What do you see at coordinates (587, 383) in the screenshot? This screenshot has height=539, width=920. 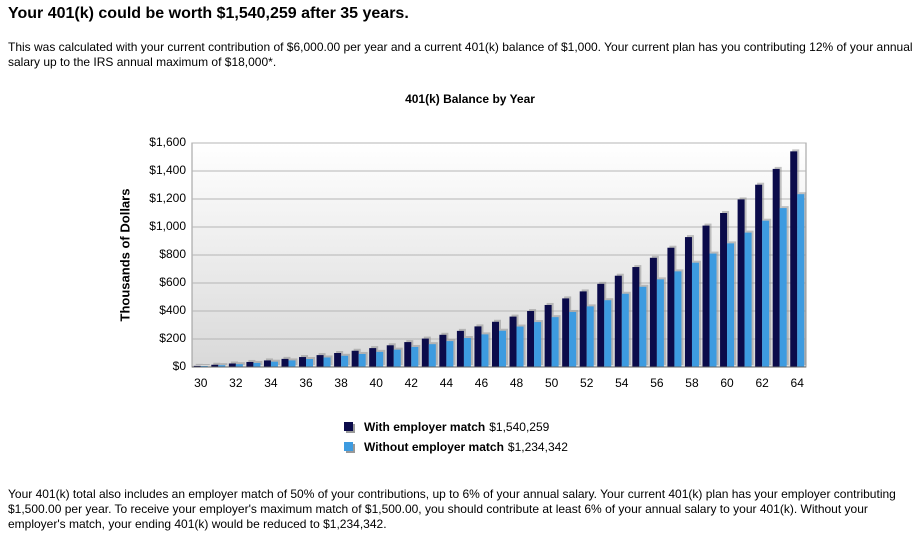 I see `x-tick-label: 52` at bounding box center [587, 383].